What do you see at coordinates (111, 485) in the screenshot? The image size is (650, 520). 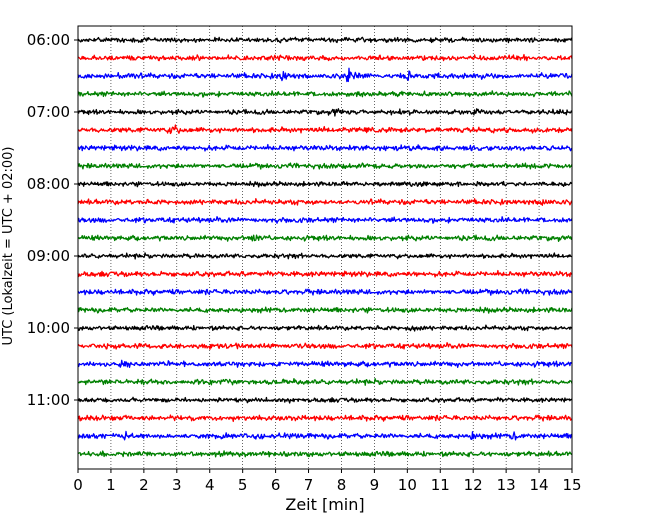 I see `x-tick-label: 1` at bounding box center [111, 485].